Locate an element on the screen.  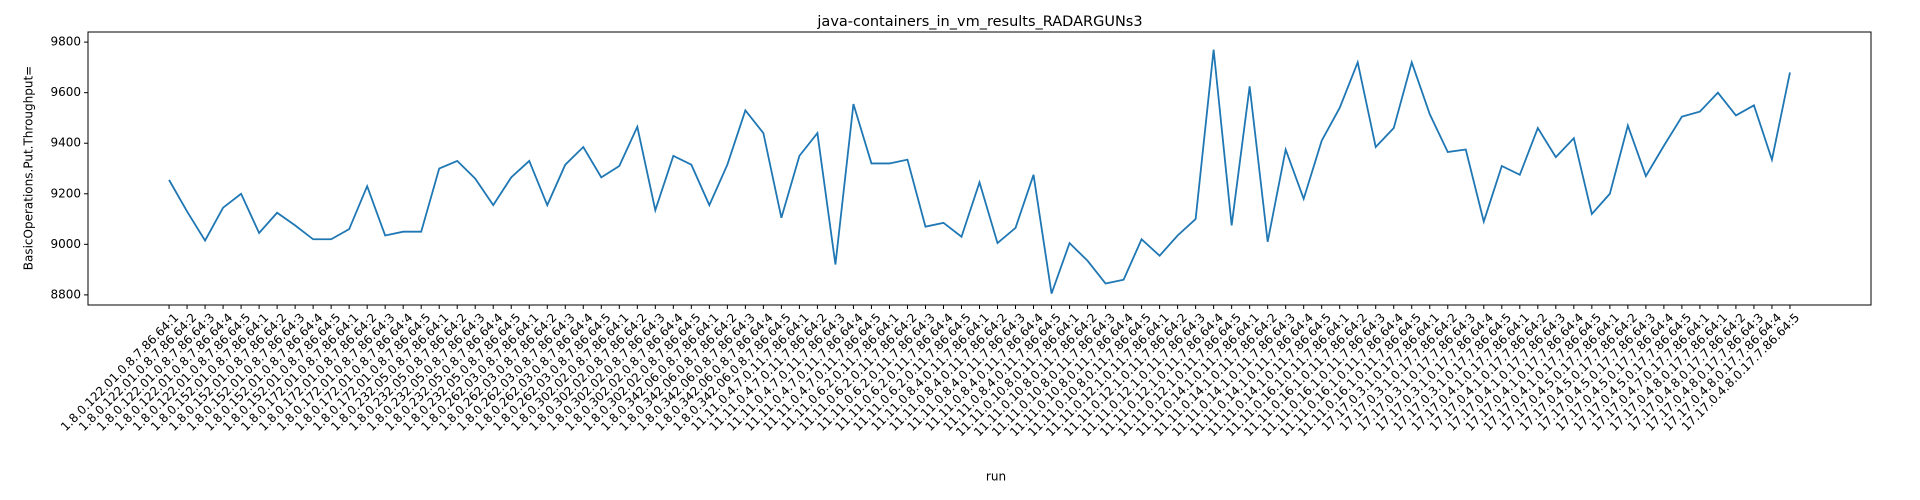
y-tick-label: 9200 is located at coordinates (65, 193).